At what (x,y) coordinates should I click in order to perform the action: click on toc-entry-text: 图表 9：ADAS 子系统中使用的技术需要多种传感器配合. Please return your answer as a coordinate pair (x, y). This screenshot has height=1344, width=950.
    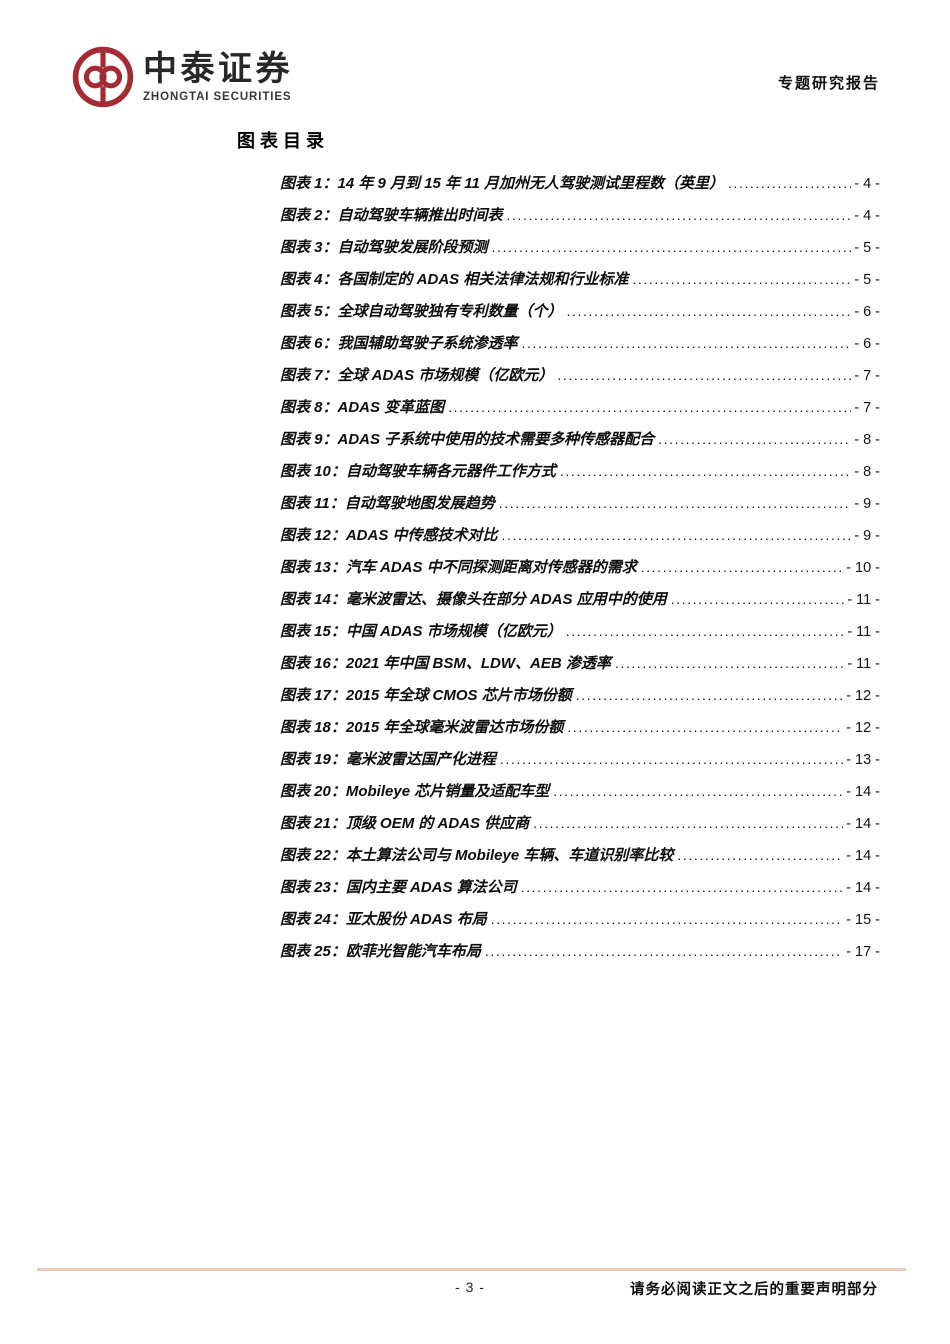
    Looking at the image, I should click on (467, 439).